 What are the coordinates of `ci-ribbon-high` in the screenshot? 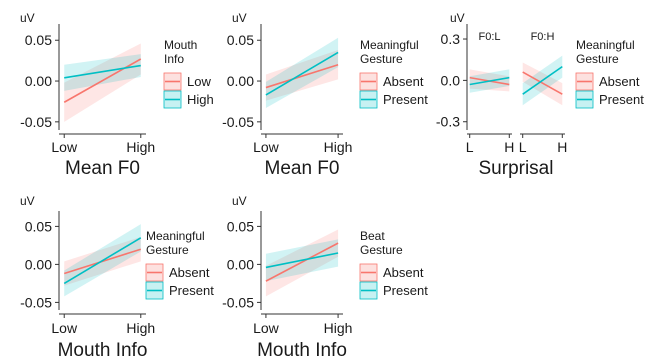 It's located at (102, 72).